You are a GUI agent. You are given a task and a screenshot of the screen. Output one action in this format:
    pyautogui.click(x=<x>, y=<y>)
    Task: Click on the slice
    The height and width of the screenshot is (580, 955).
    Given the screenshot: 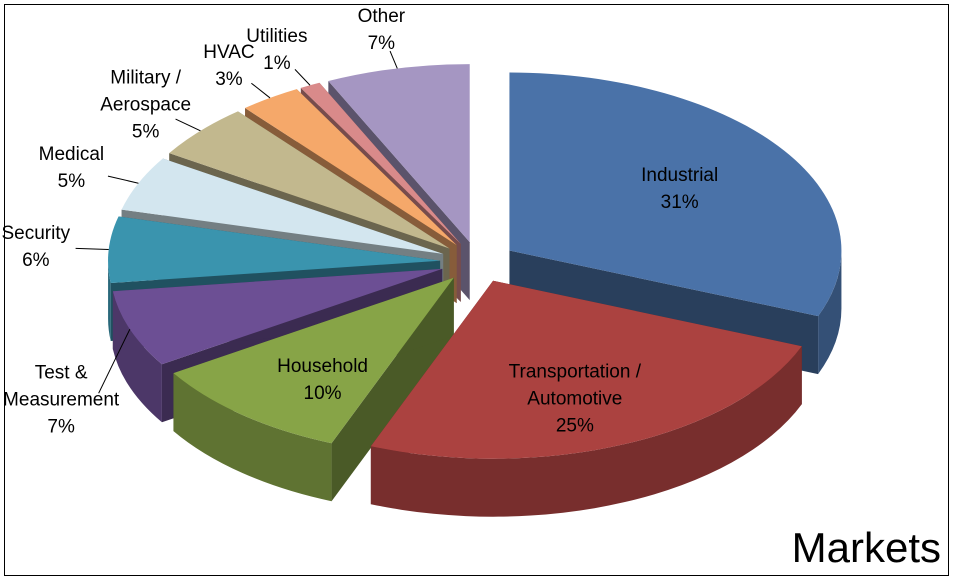 What is the action you would take?
    pyautogui.click(x=313, y=389)
    